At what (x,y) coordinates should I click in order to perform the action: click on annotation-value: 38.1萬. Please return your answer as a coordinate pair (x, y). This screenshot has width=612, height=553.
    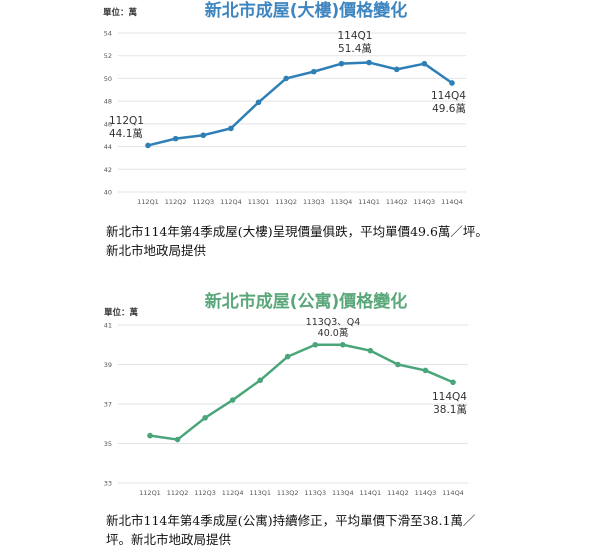
    Looking at the image, I should click on (450, 409).